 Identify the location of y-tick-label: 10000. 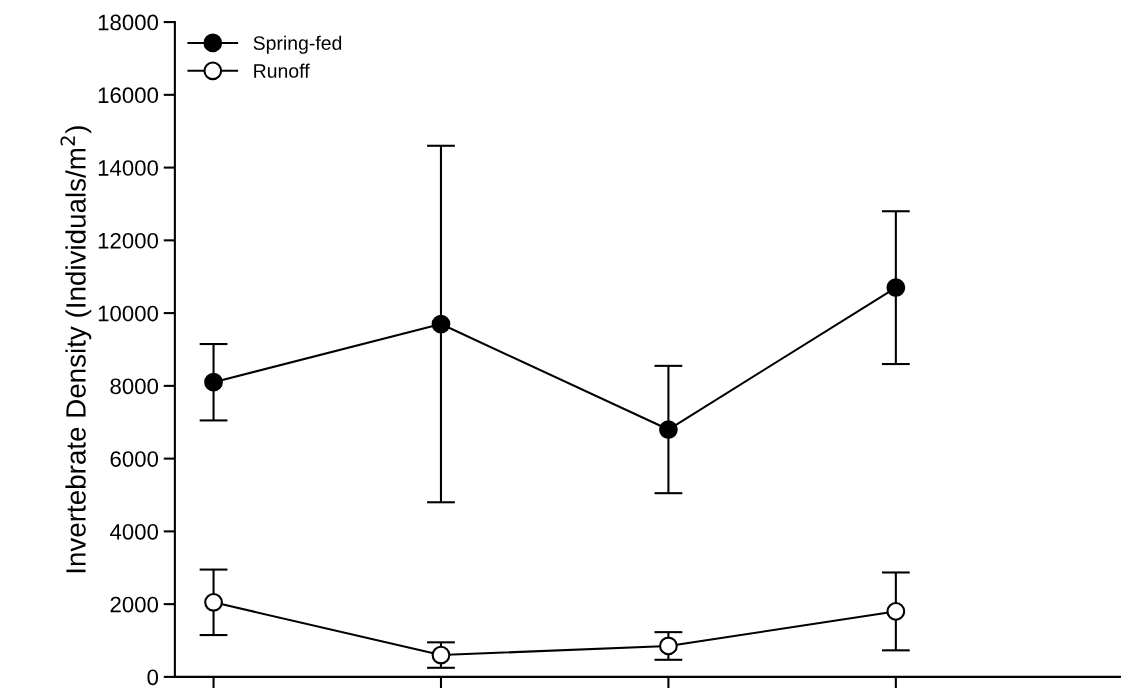
(128, 313).